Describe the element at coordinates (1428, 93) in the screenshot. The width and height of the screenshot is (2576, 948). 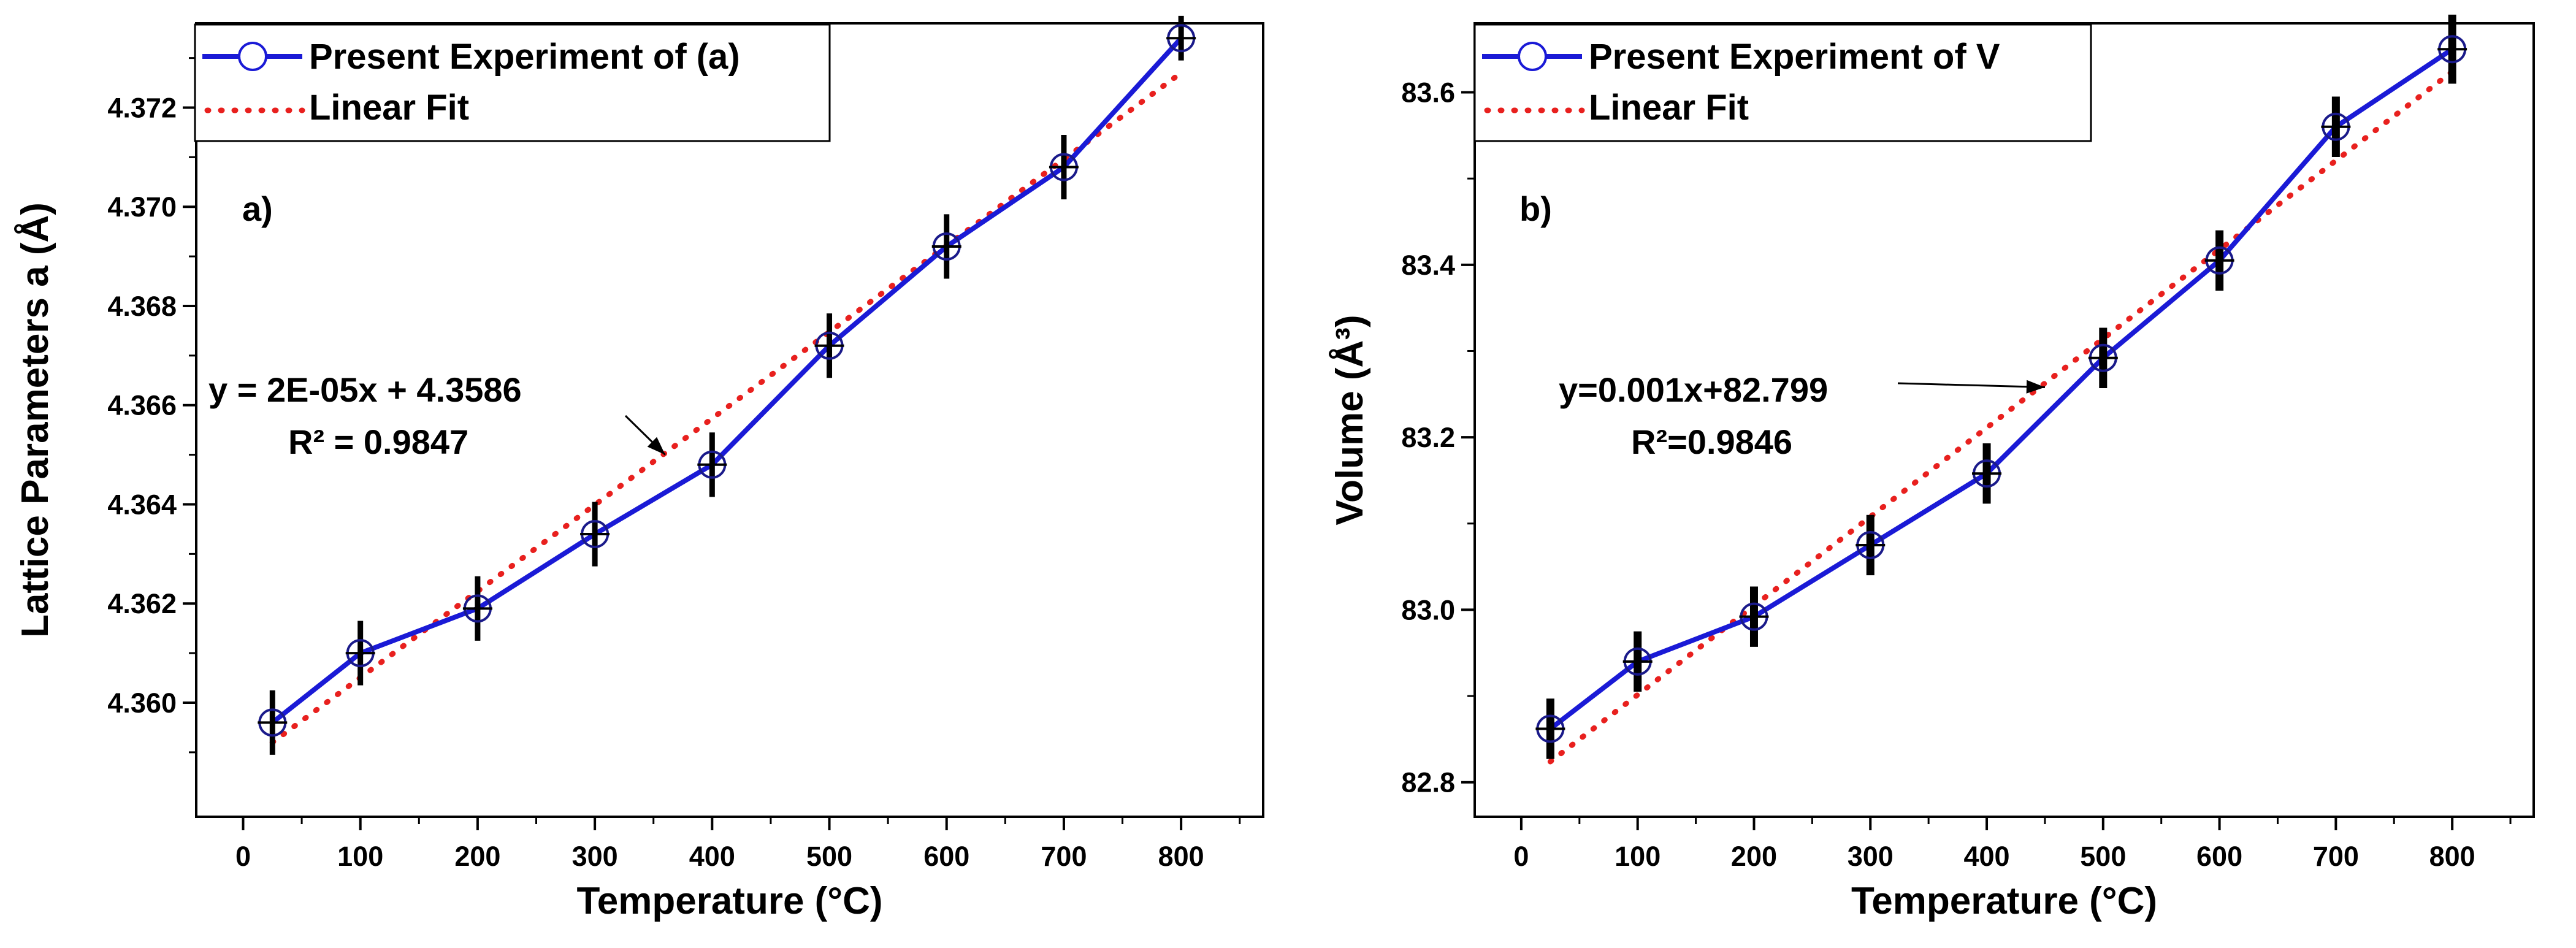
I see `y-tick-label: 83.6` at that location.